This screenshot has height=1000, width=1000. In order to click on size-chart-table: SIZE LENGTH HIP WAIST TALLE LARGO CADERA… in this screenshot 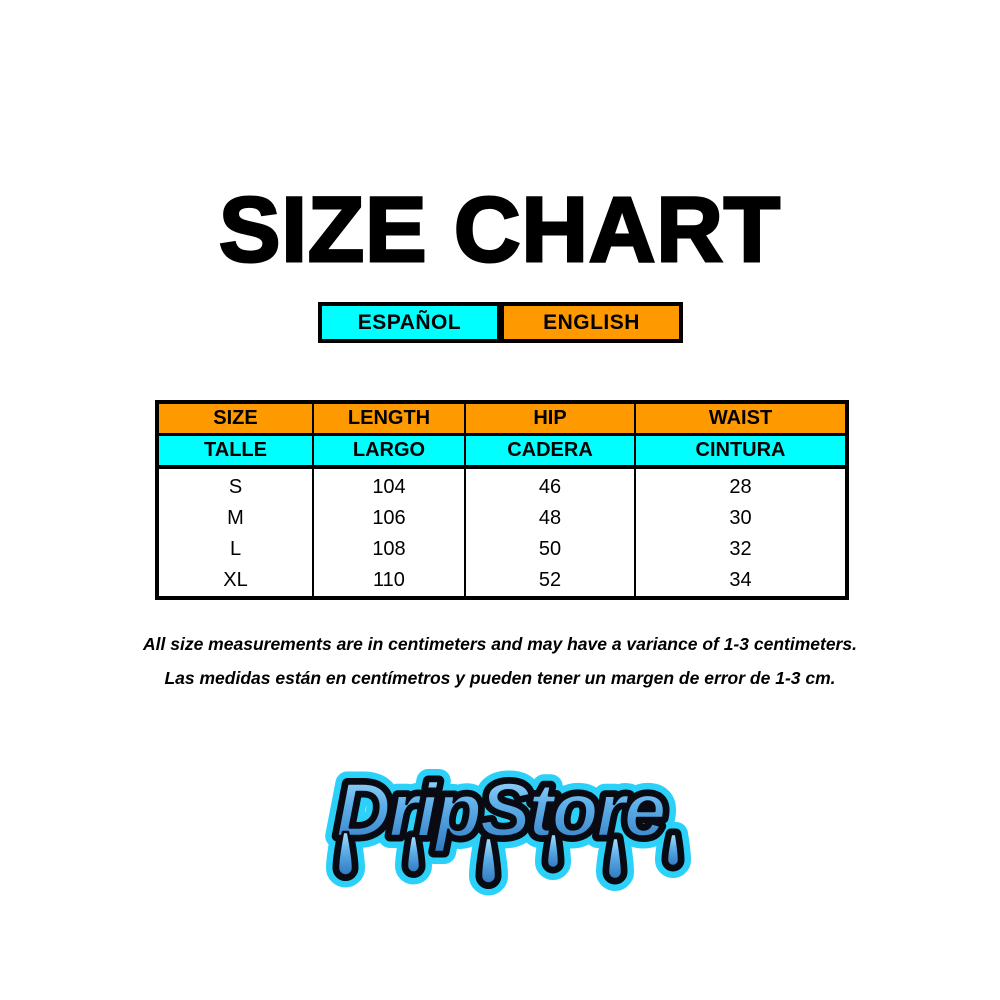, I will do `click(502, 500)`.